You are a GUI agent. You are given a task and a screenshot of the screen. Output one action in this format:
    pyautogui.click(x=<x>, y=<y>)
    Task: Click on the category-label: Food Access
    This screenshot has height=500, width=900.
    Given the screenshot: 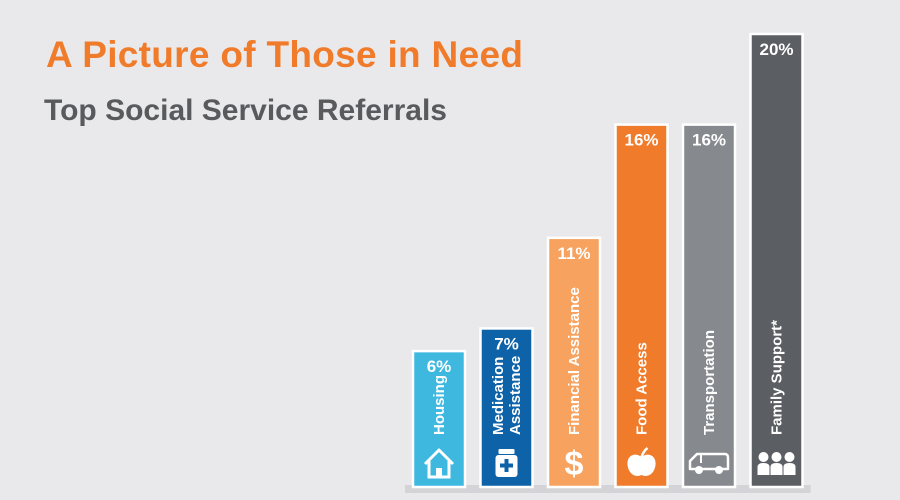 What is the action you would take?
    pyautogui.click(x=642, y=388)
    